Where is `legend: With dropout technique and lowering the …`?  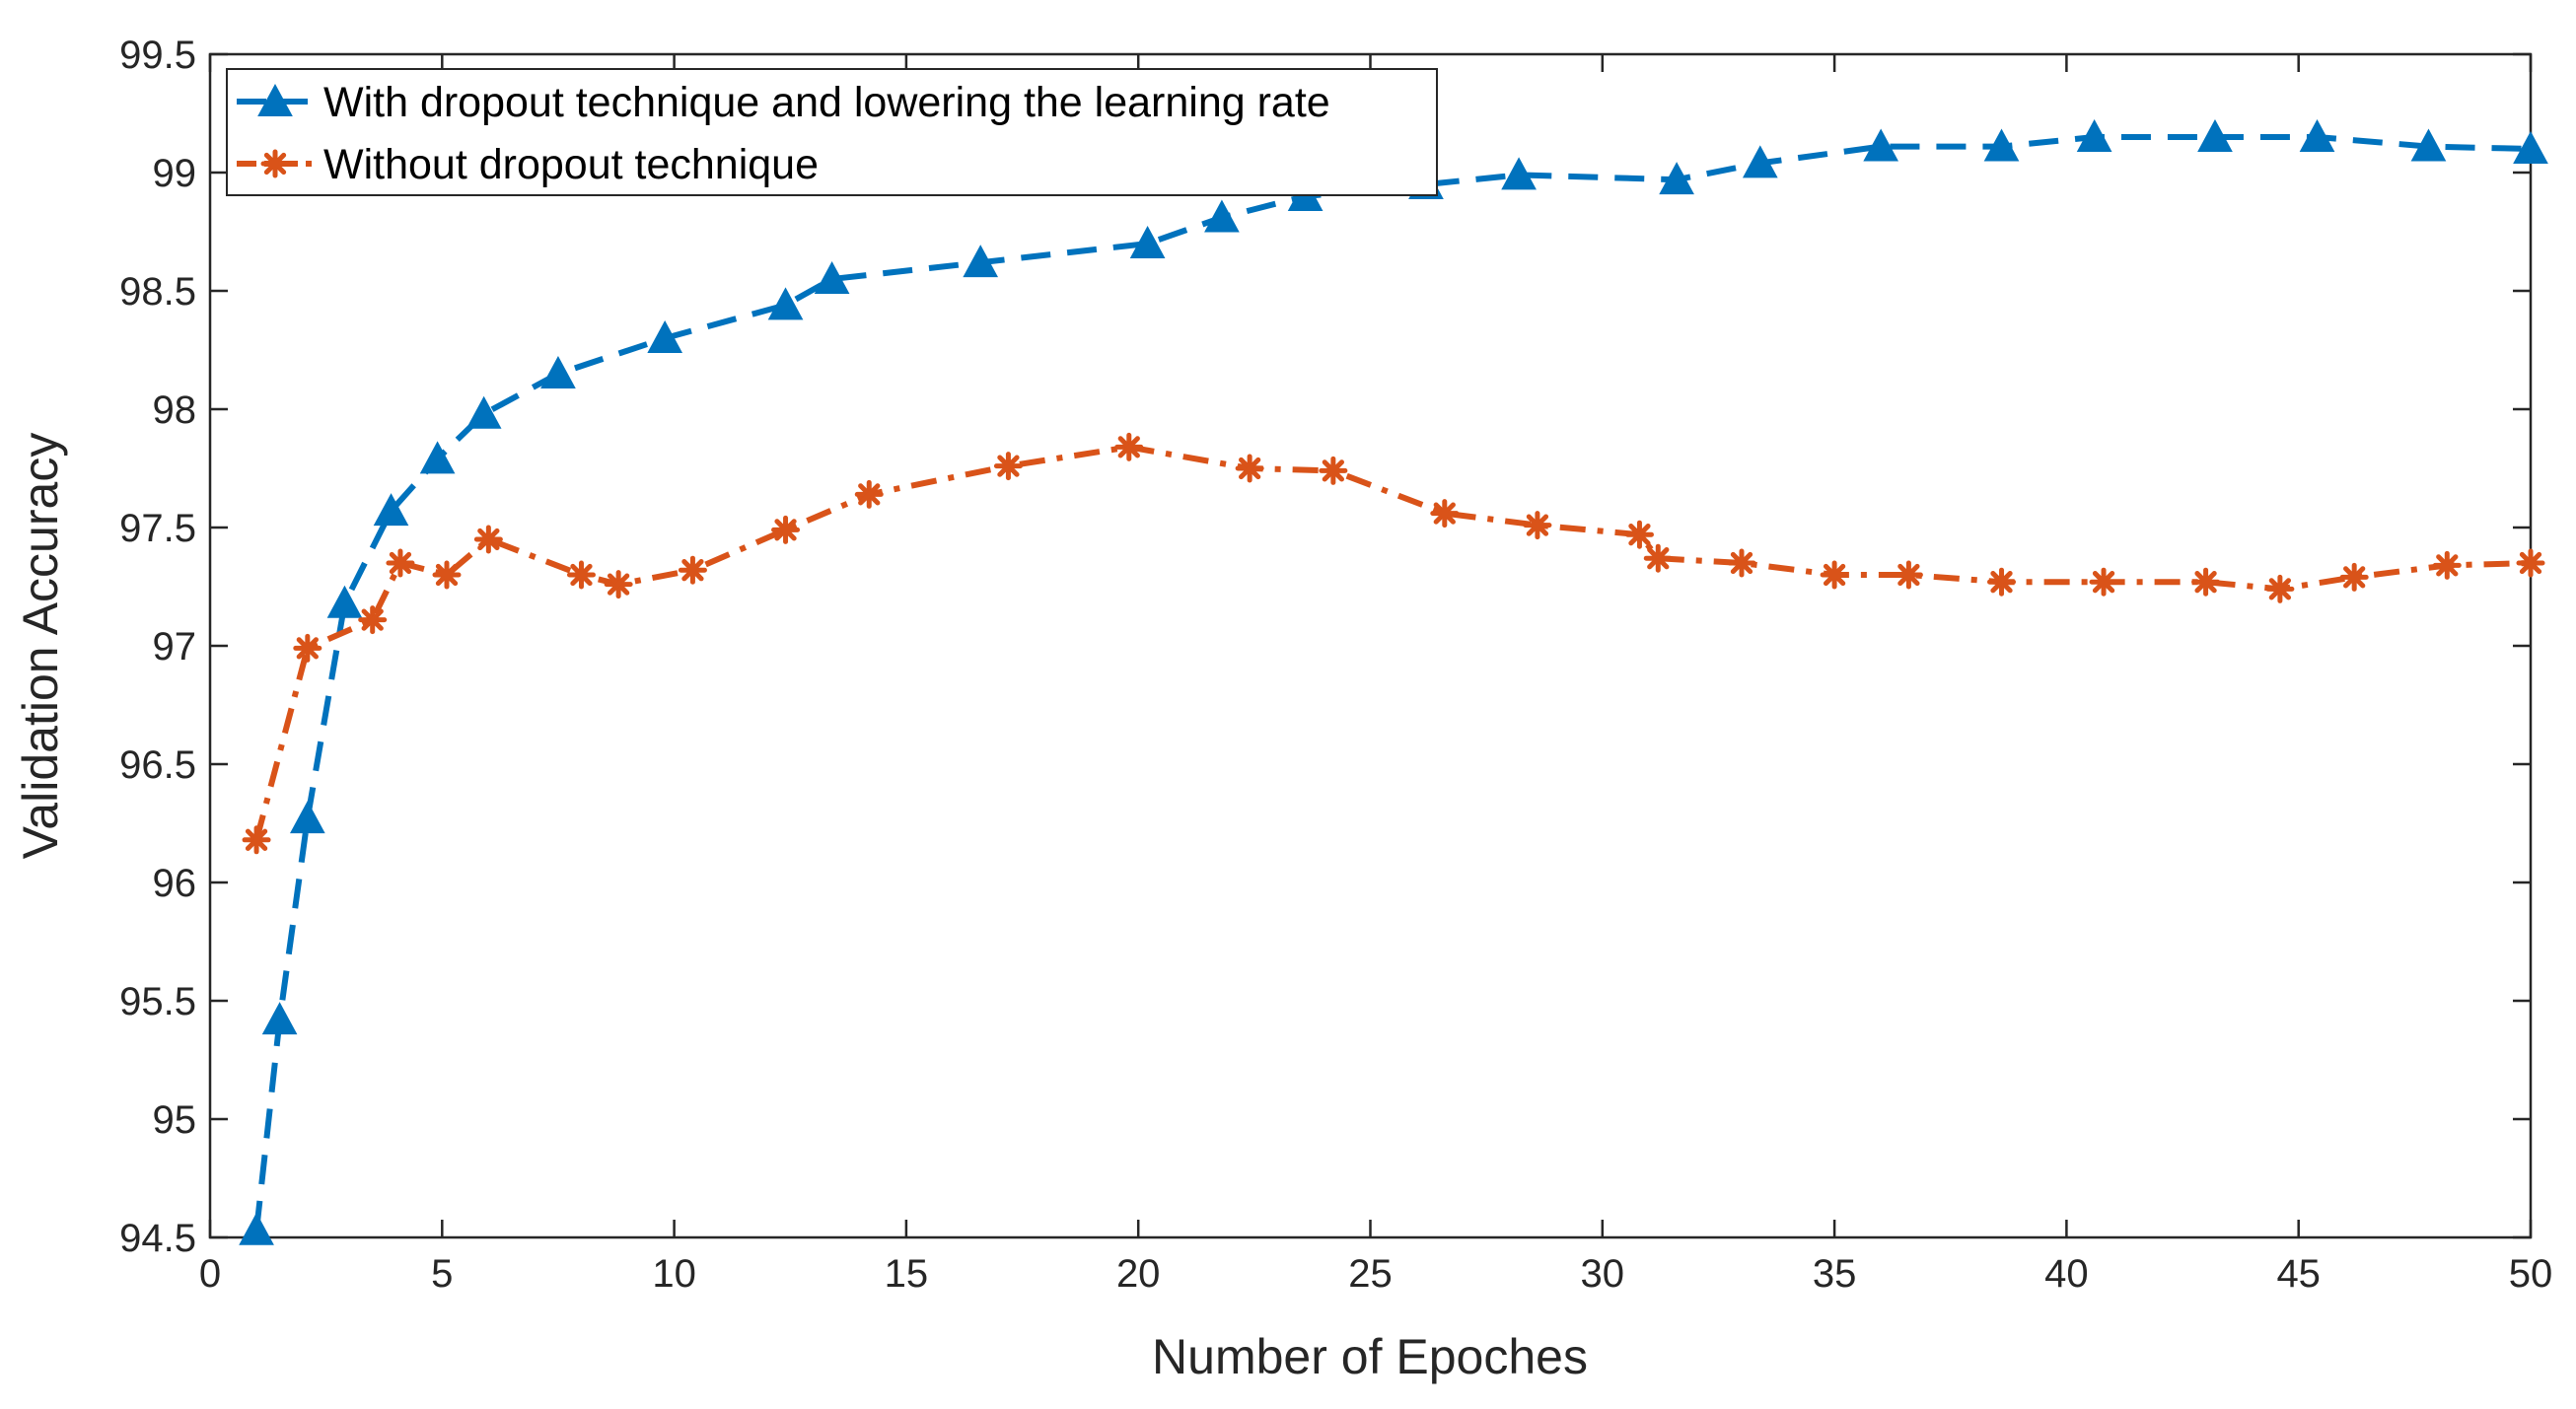
legend: With dropout technique and lowering the … is located at coordinates (832, 132).